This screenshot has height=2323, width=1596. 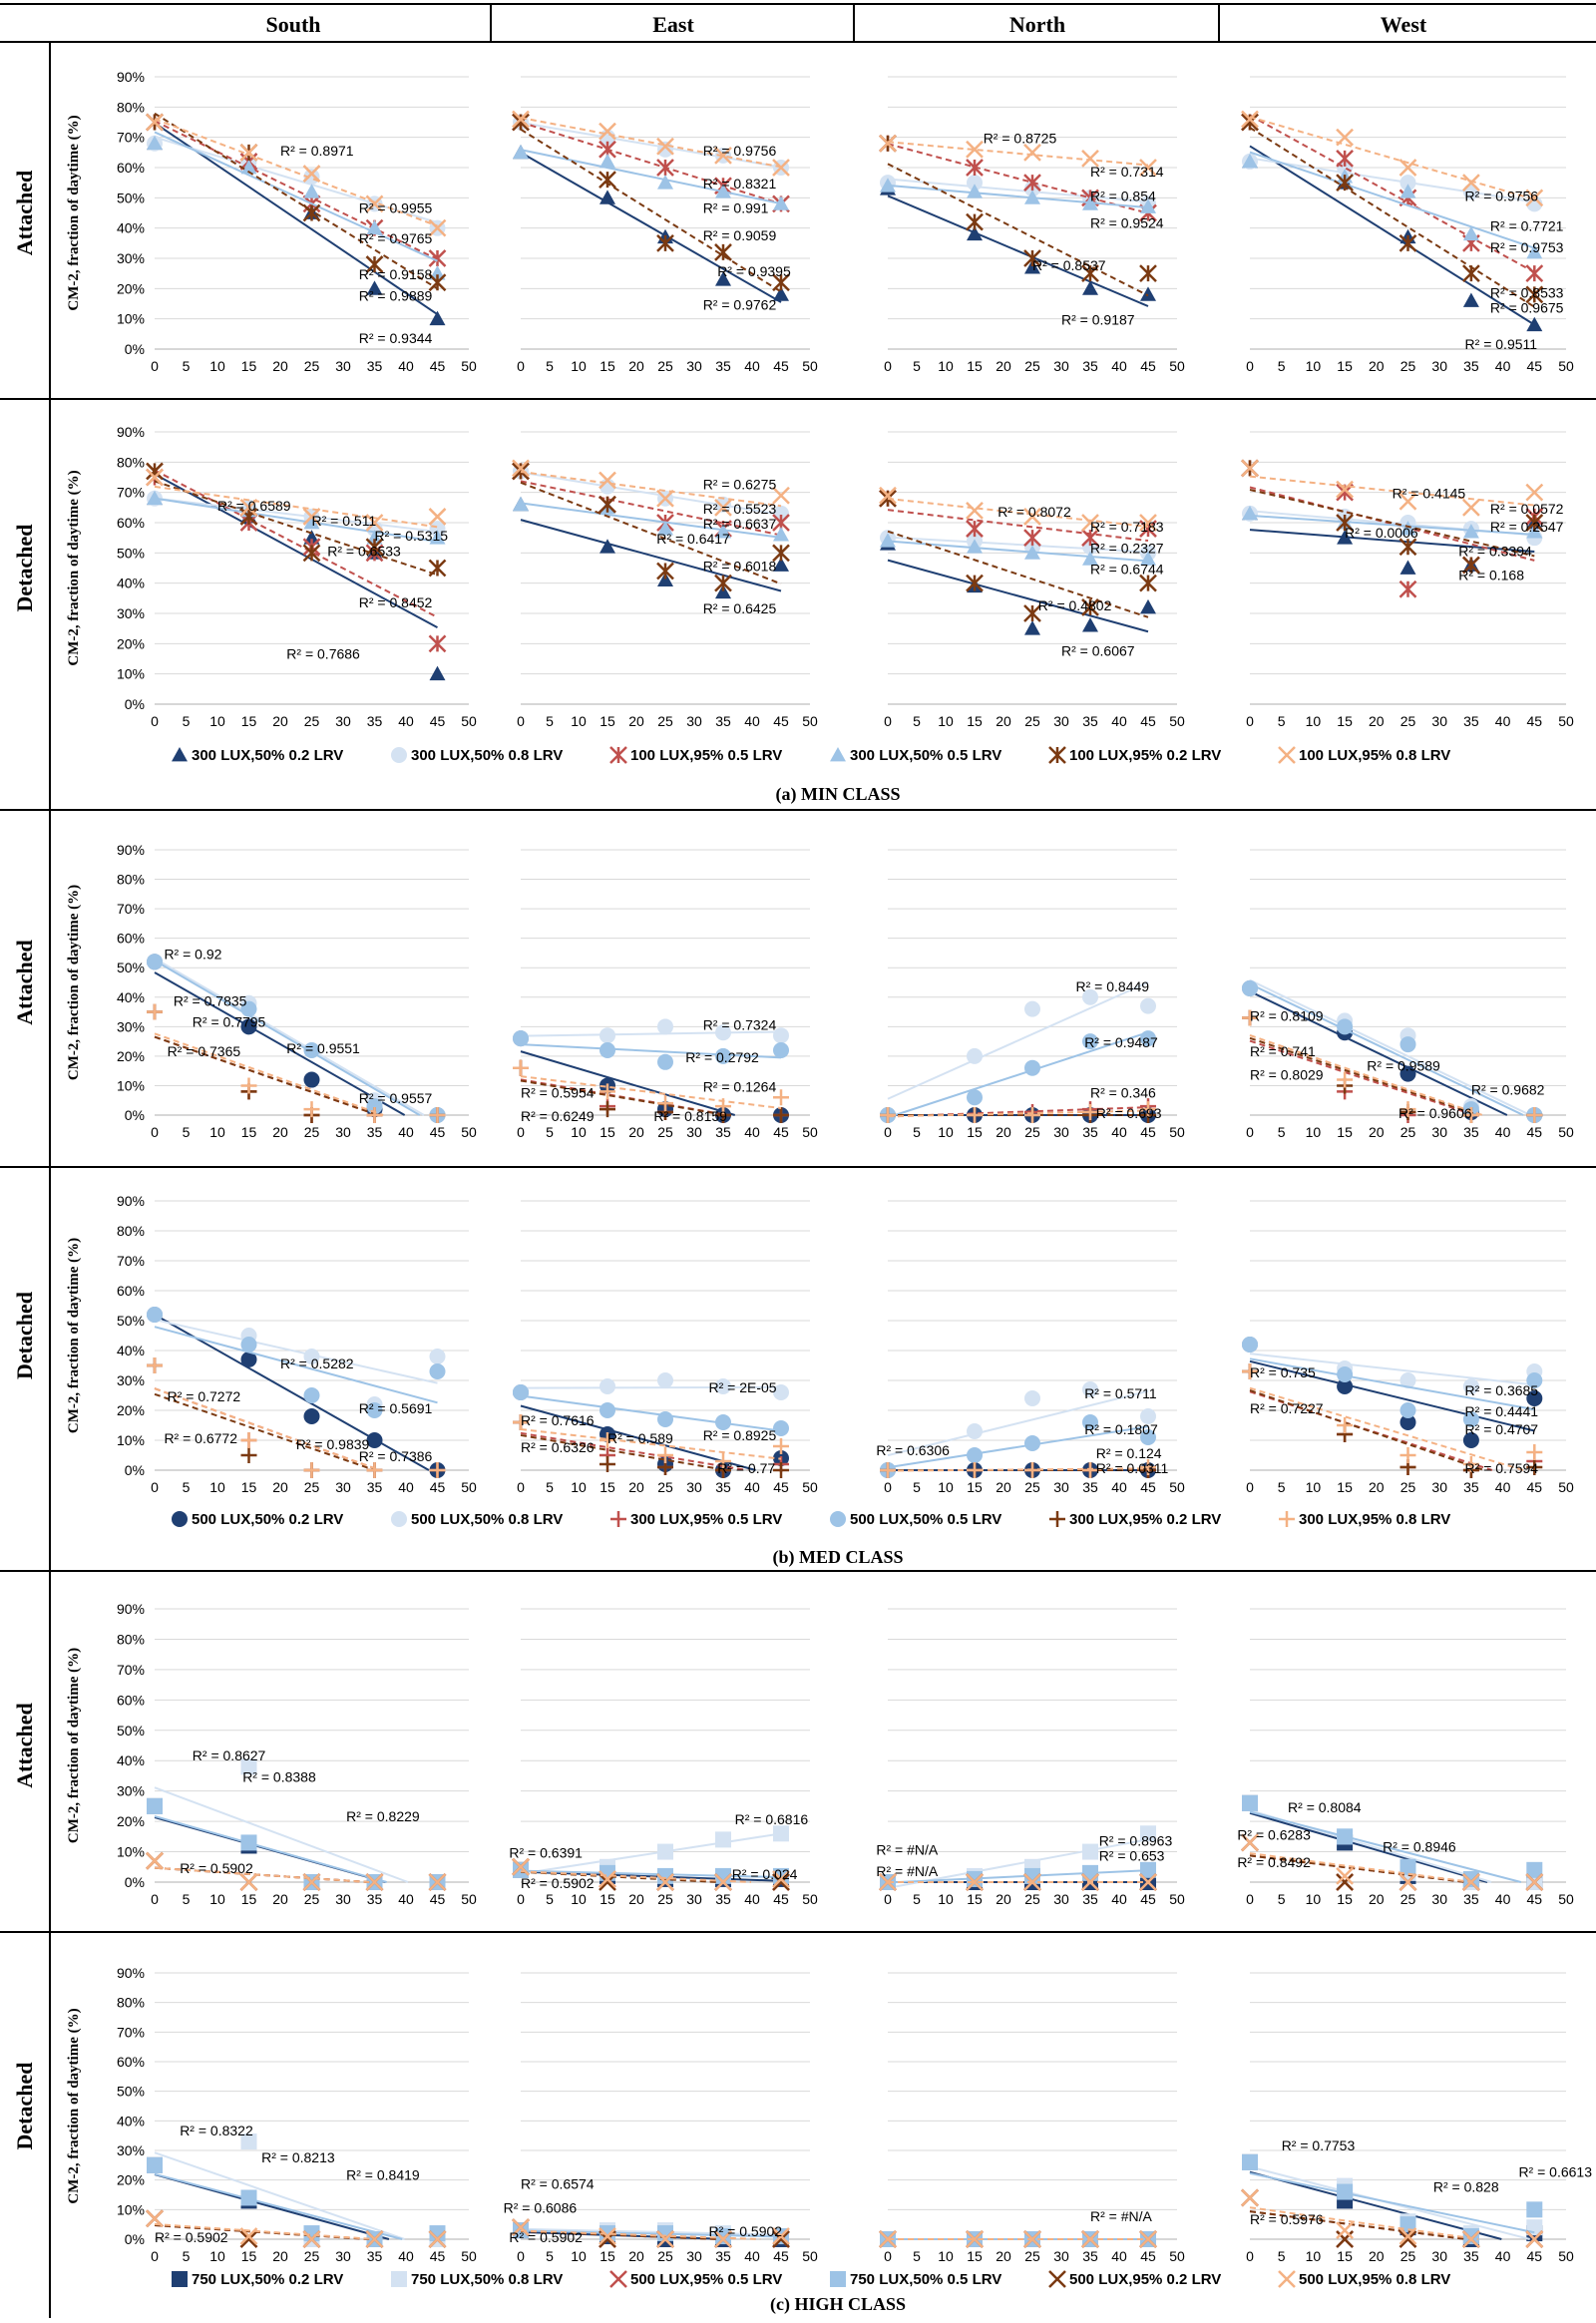 I want to click on r-squared-label: R² = 0.9756, so click(x=740, y=151).